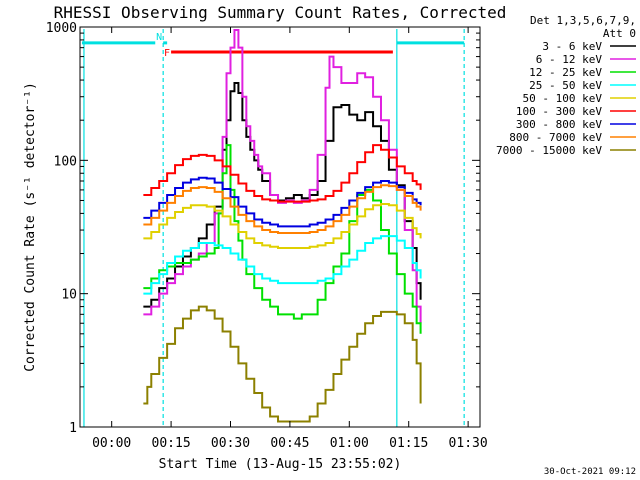 This screenshot has height=480, width=640. Describe the element at coordinates (69, 295) in the screenshot. I see `y-tick-label-1: 10` at that location.